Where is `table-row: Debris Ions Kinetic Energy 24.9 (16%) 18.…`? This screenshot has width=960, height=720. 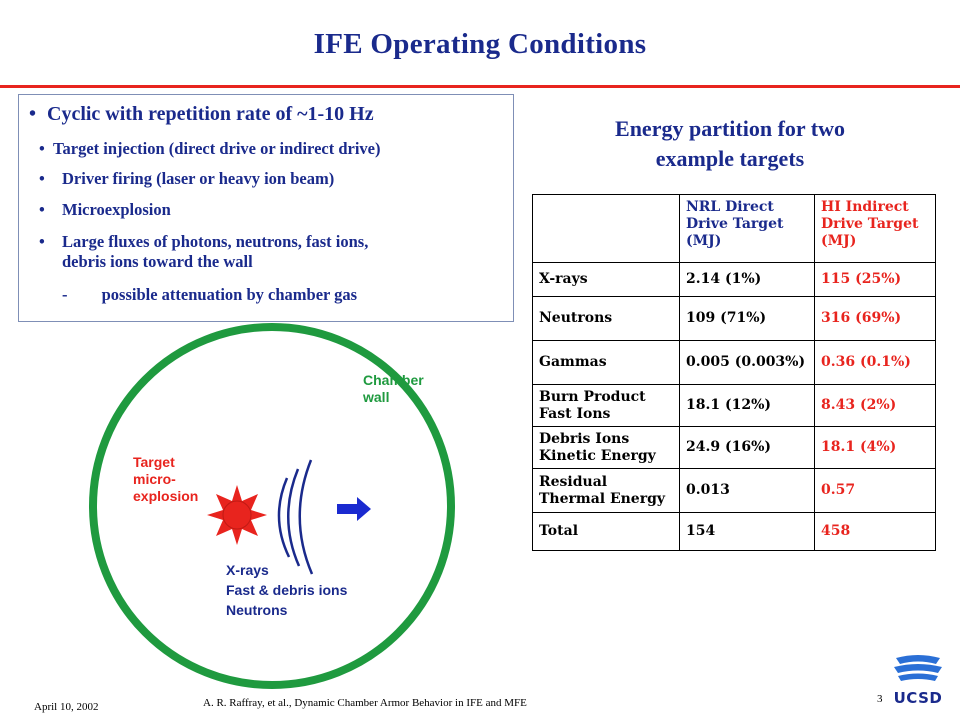
table-row: Debris Ions Kinetic Energy 24.9 (16%) 18.… is located at coordinates (734, 447).